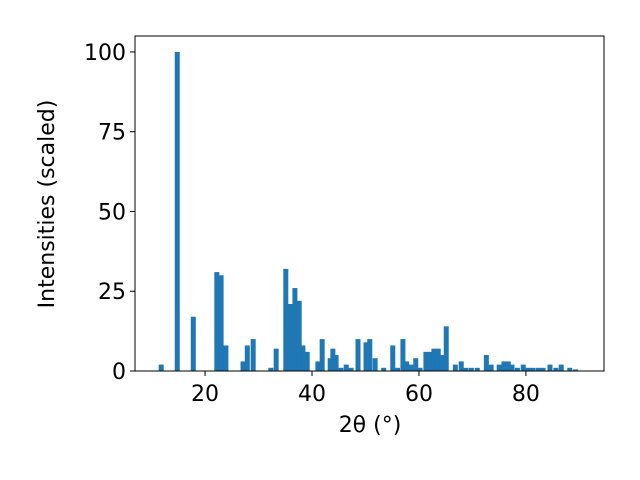 Image resolution: width=640 pixels, height=480 pixels. What do you see at coordinates (47, 204) in the screenshot?
I see `y-axis-label: Intensities (scaled)` at bounding box center [47, 204].